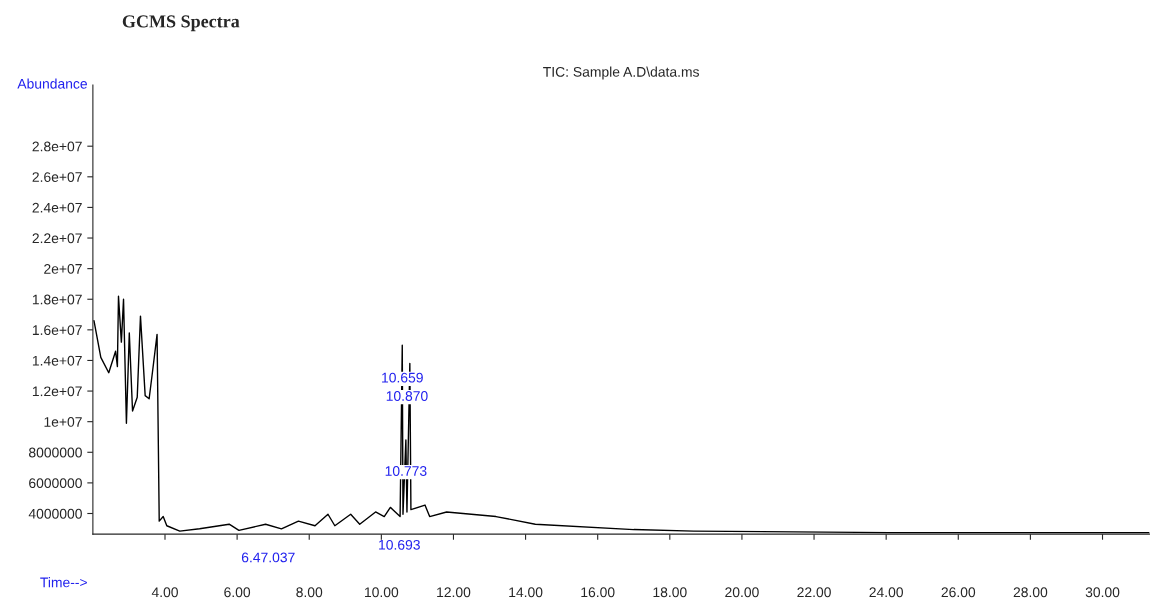 This screenshot has height=607, width=1161. Describe the element at coordinates (57, 299) in the screenshot. I see `y-tick-label: 1.8e+07` at that location.